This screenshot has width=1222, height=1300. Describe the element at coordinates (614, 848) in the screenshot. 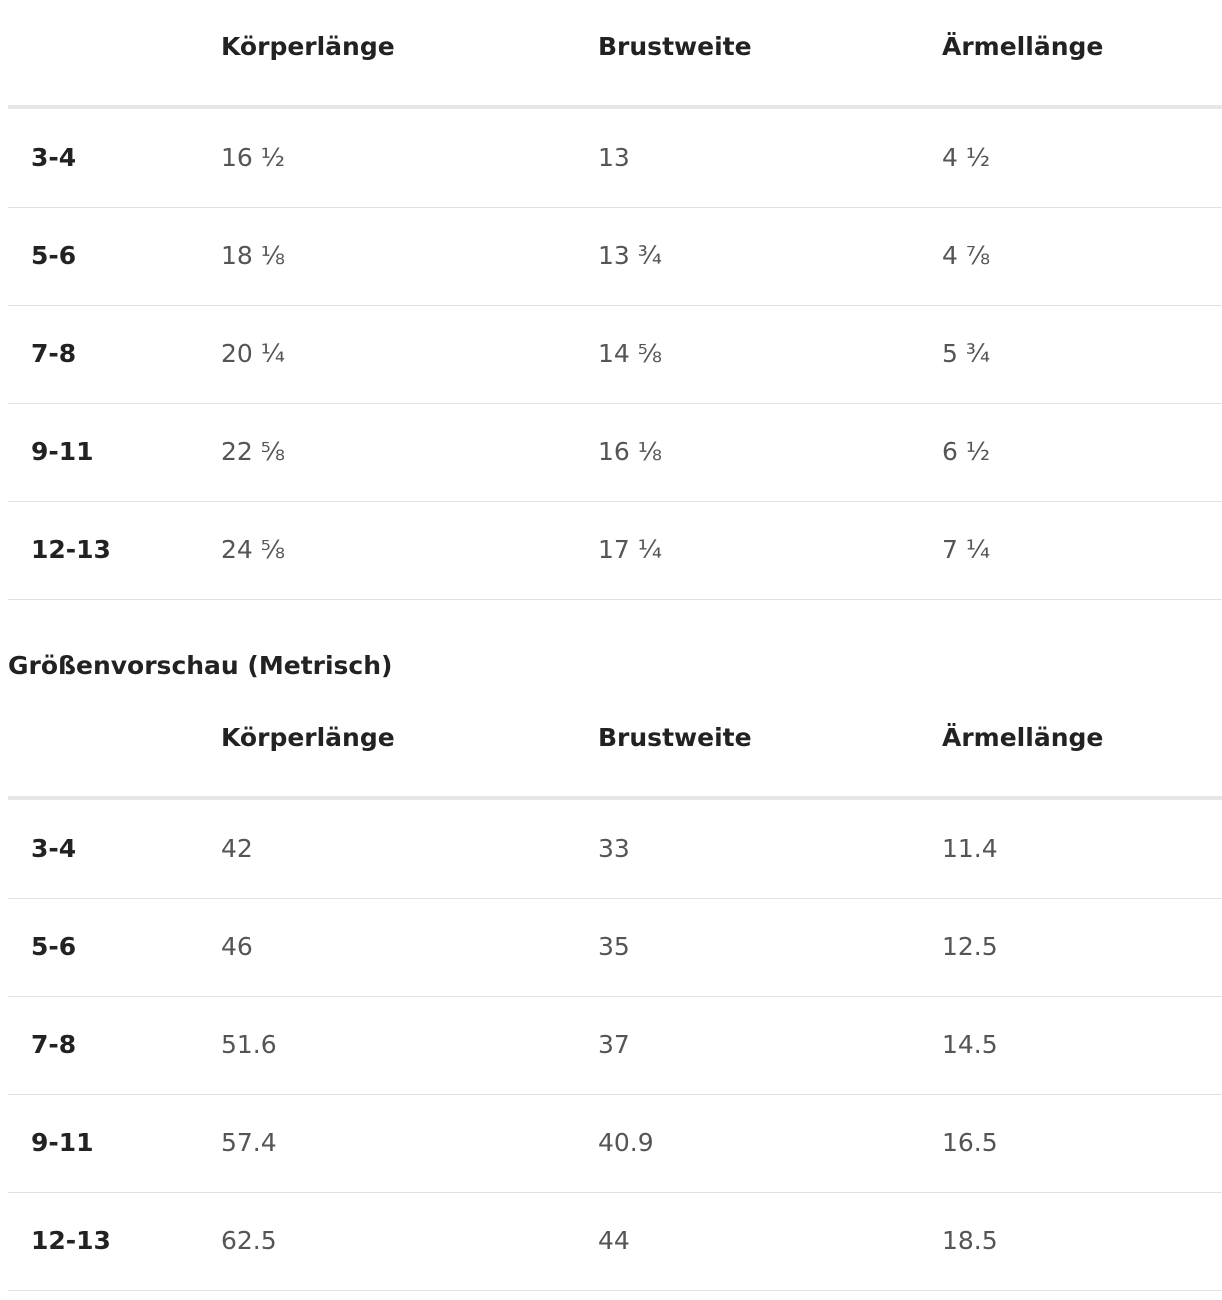

I see `cell: 33` at that location.